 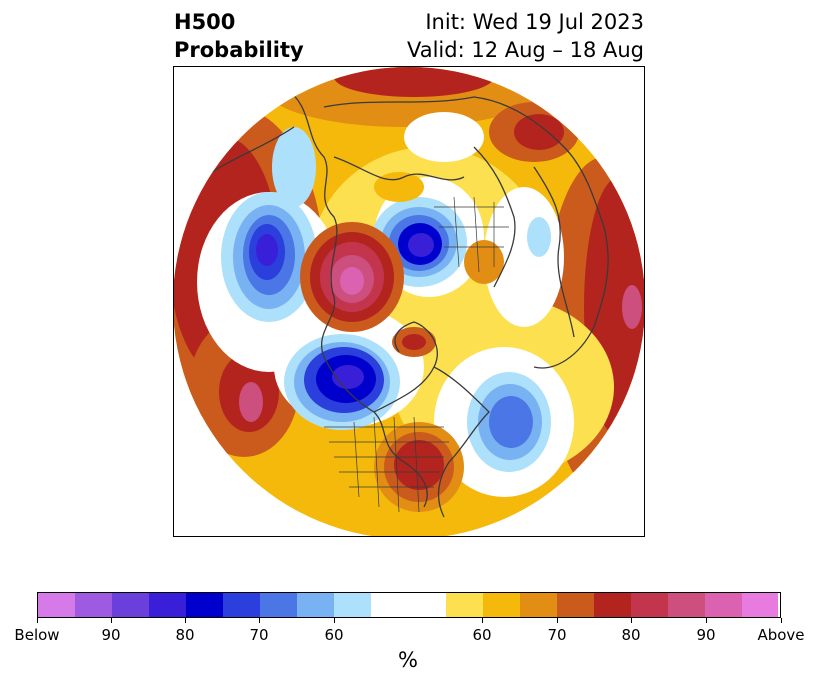 What do you see at coordinates (444, 137) in the screenshot?
I see `white-north` at bounding box center [444, 137].